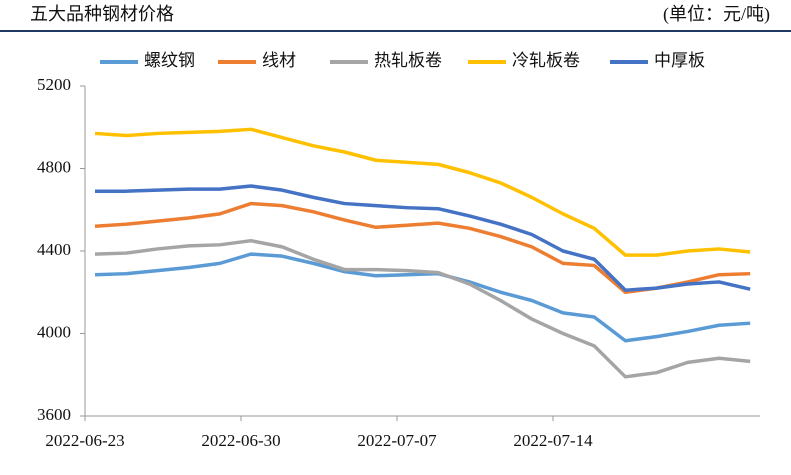 The width and height of the screenshot is (791, 475). Describe the element at coordinates (408, 60) in the screenshot. I see `legend-label: 热轧板卷` at that location.